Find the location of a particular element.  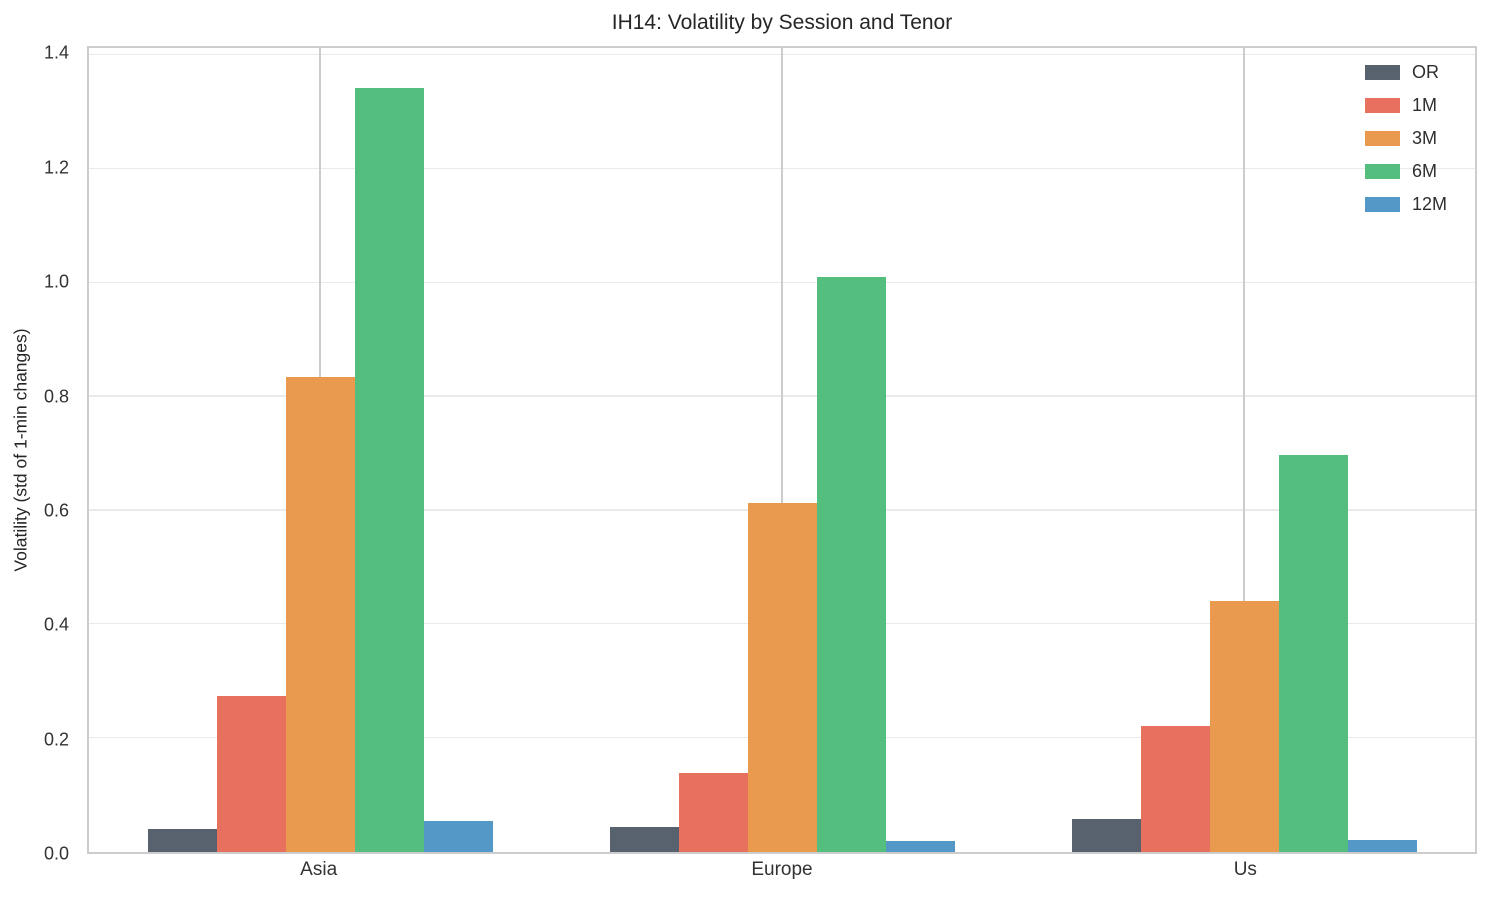

bar-asia-6m is located at coordinates (389, 470).